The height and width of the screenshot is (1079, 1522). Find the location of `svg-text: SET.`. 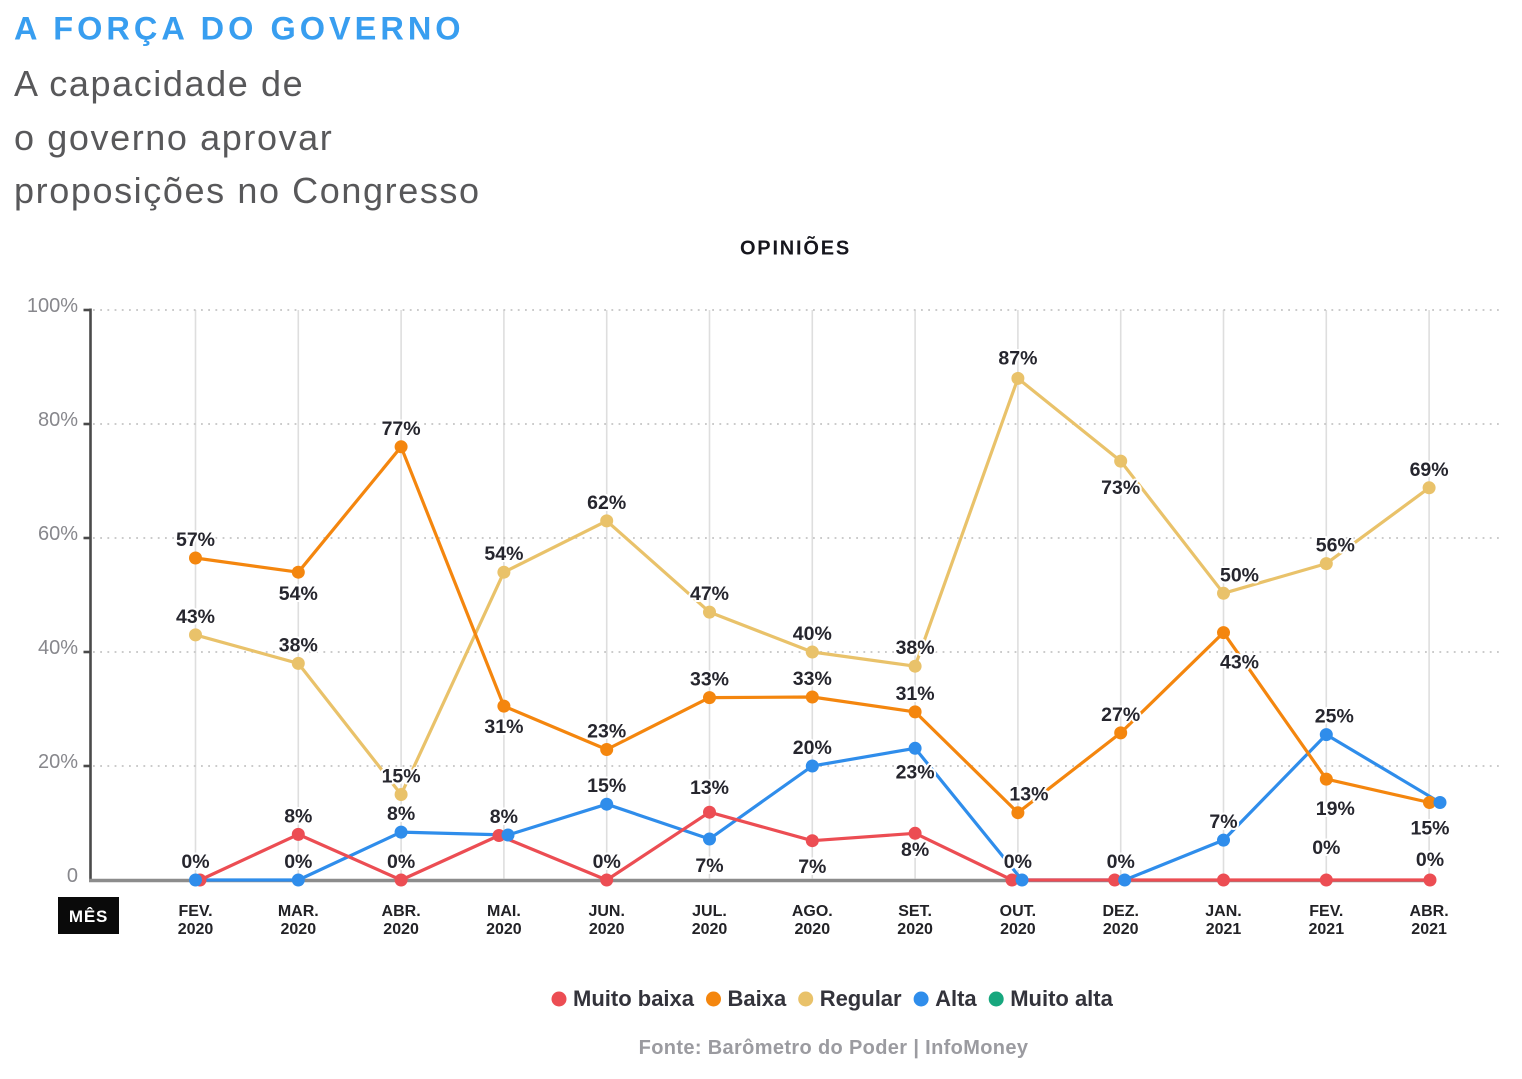

svg-text: SET. is located at coordinates (915, 911).